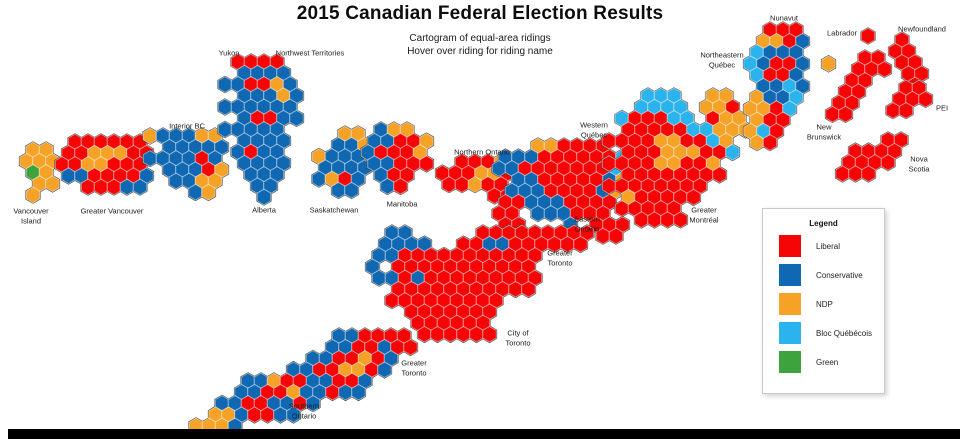 The width and height of the screenshot is (960, 439). I want to click on legend-item-label: NDP, so click(824, 304).